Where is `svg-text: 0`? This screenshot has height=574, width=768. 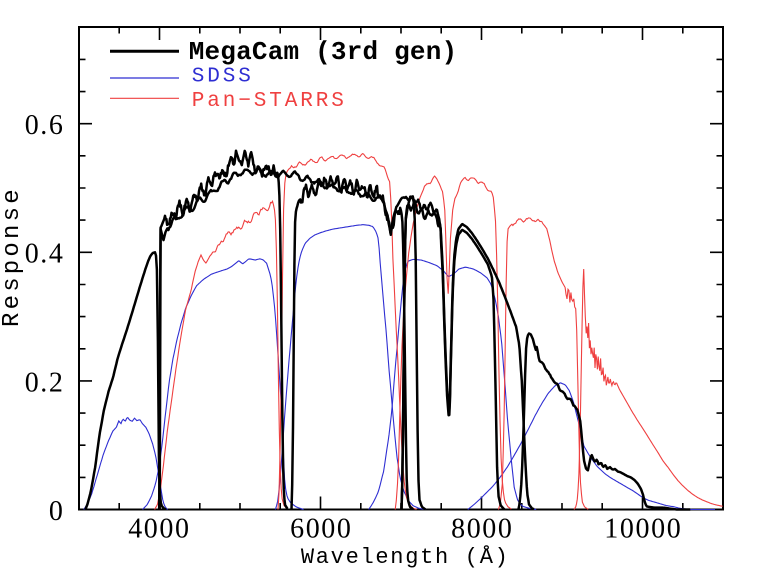
svg-text: 0 is located at coordinates (57, 511).